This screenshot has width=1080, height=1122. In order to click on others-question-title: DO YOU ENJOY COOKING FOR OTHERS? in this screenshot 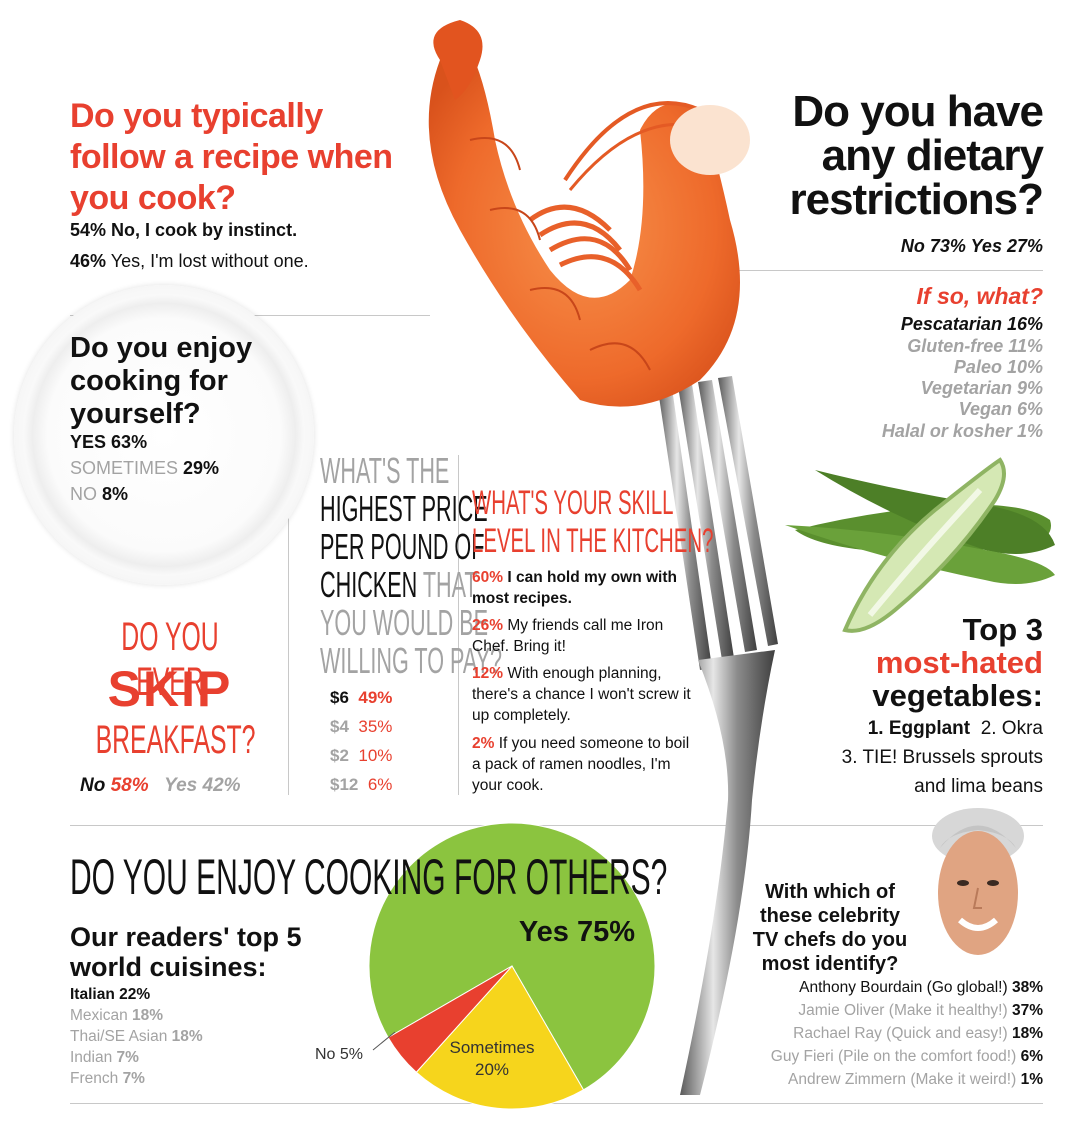, I will do `click(369, 877)`.